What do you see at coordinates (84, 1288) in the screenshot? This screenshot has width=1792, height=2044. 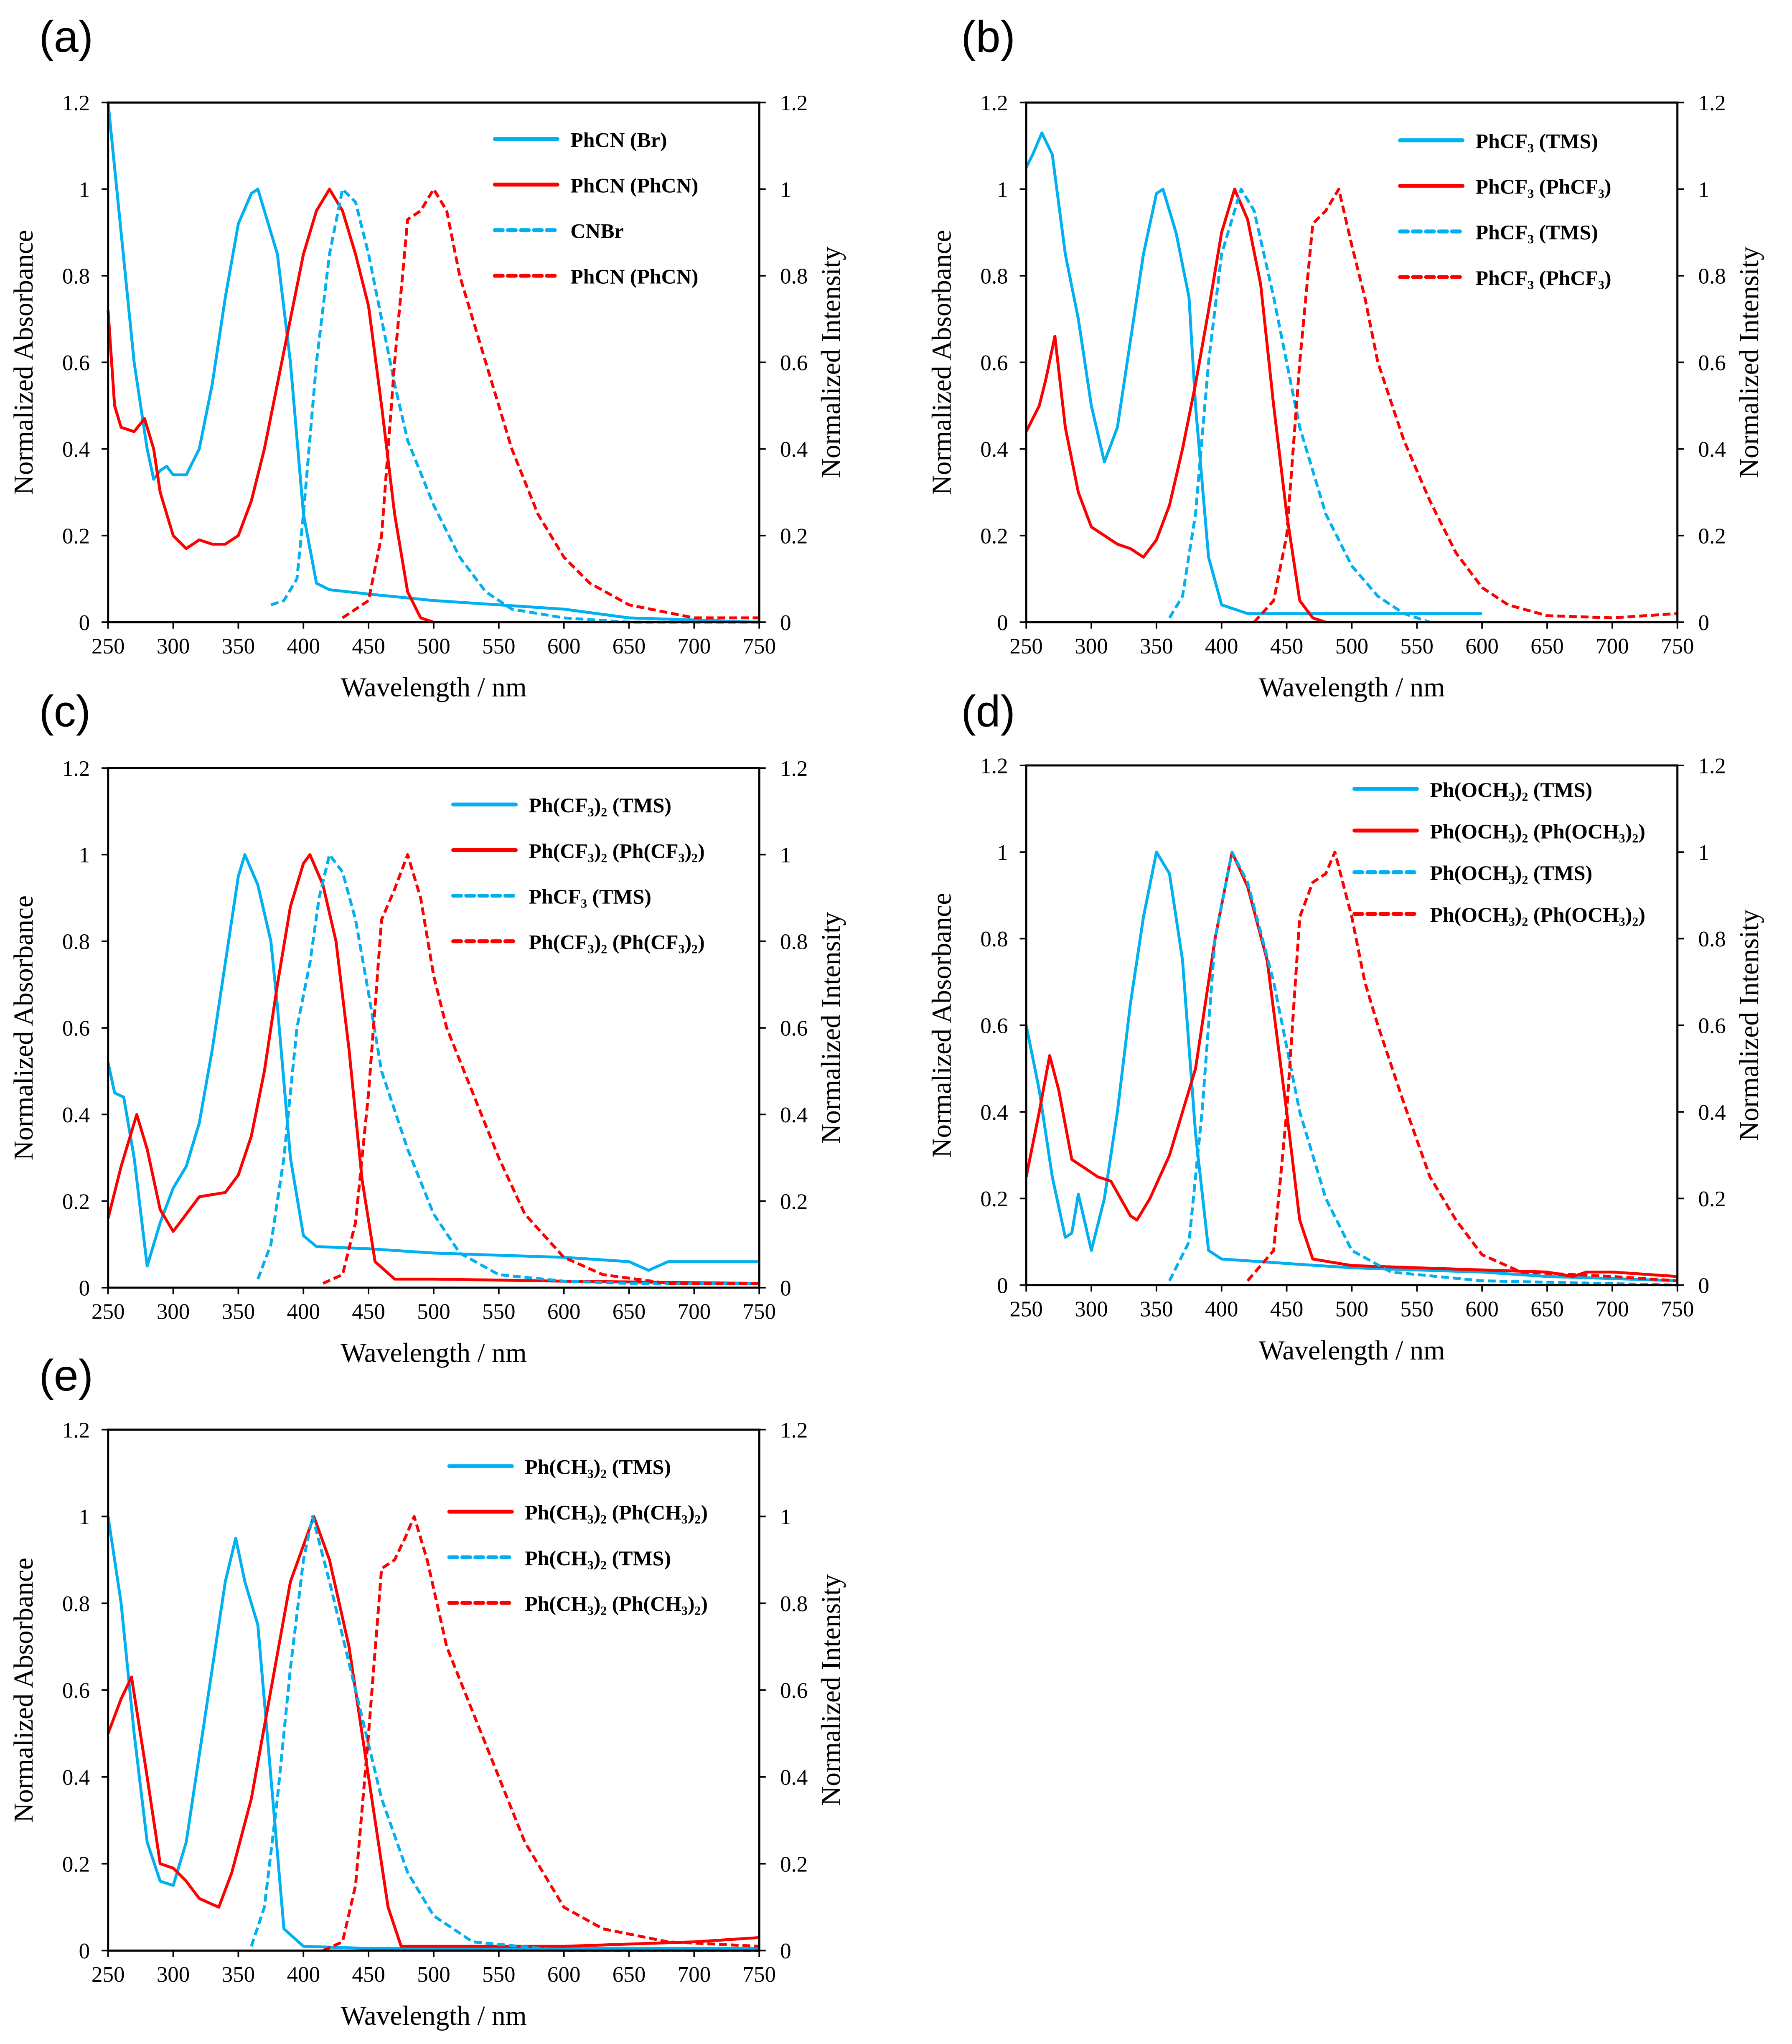 I see `y-tick-label: 0` at bounding box center [84, 1288].